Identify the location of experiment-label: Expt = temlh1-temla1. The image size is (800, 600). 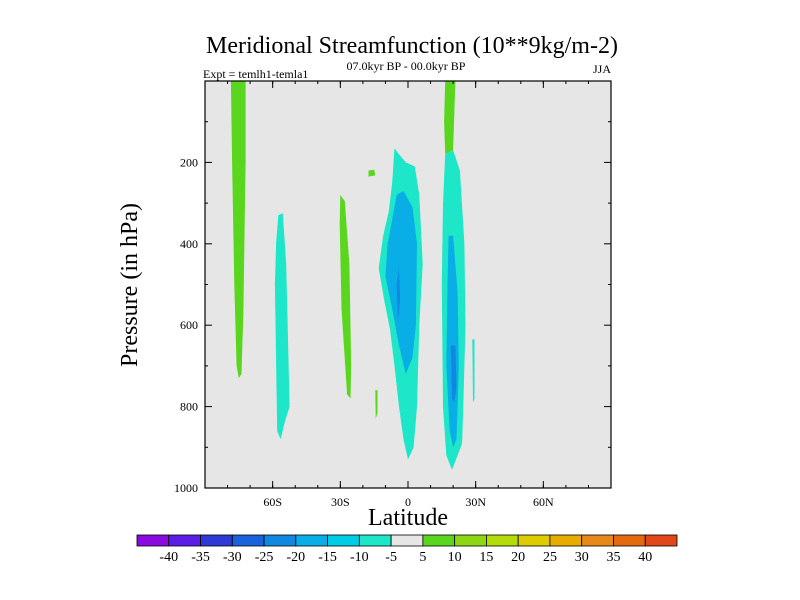
(255, 74).